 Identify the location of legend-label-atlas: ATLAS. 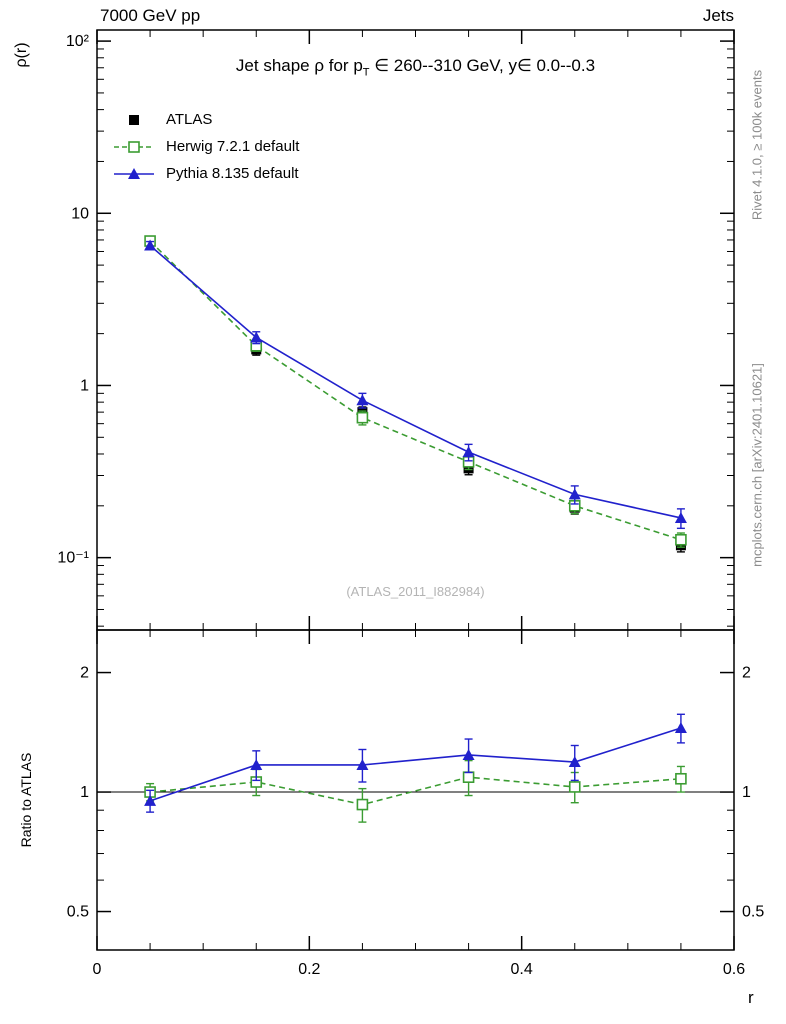
(189, 119).